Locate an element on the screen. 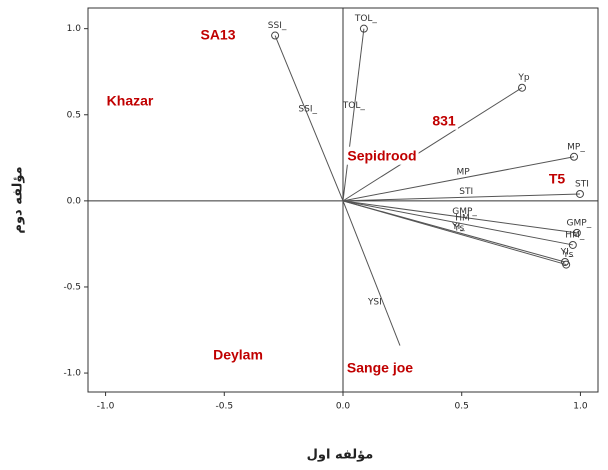  point-label: MP_ is located at coordinates (576, 147).